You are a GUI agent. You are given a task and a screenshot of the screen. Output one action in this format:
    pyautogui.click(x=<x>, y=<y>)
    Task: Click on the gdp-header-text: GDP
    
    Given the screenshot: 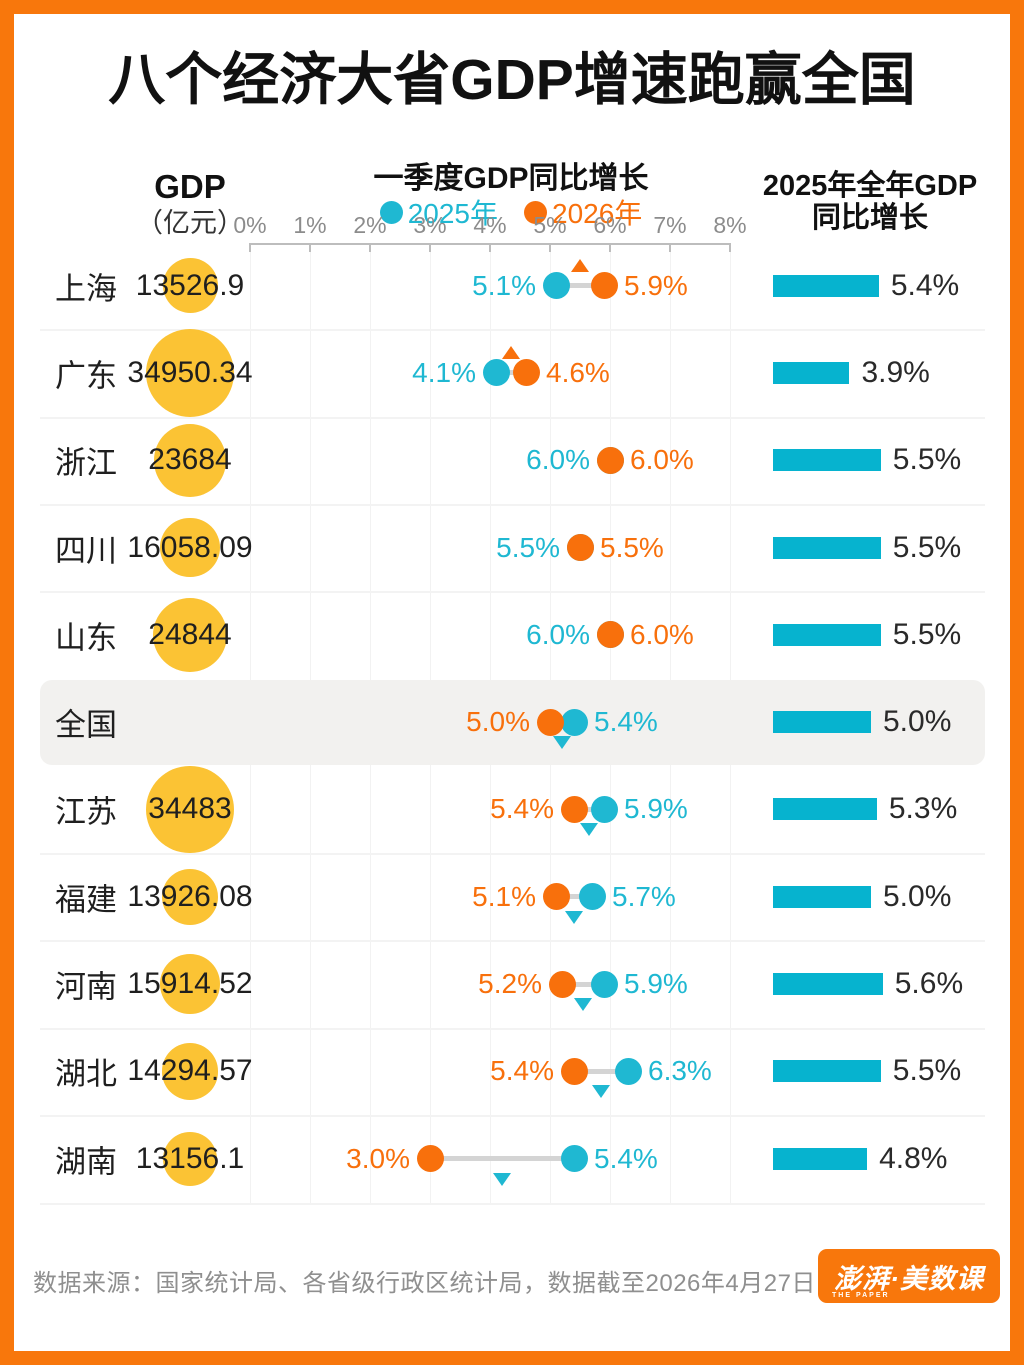 What is the action you would take?
    pyautogui.click(x=190, y=186)
    